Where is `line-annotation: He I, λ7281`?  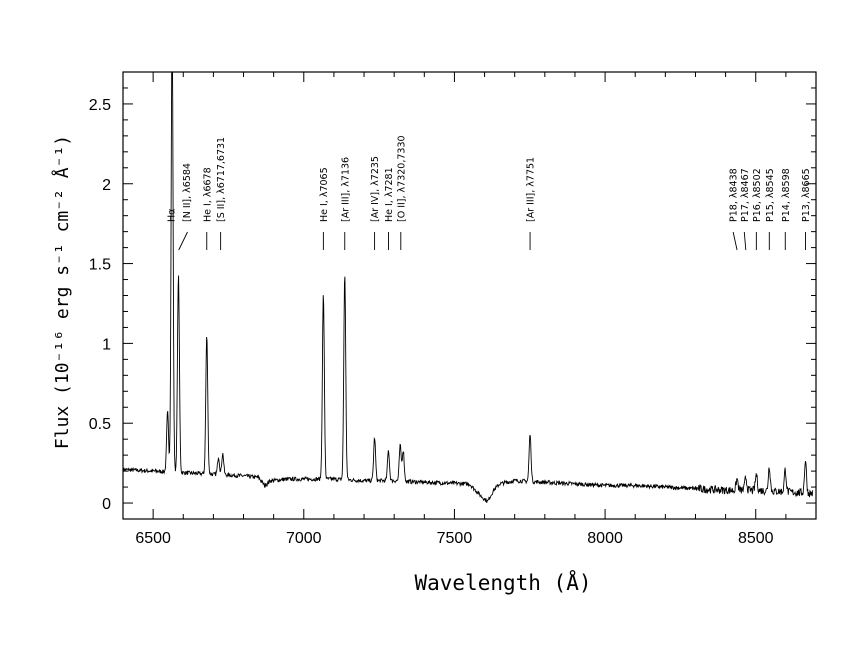 line-annotation: He I, λ7281 is located at coordinates (389, 208).